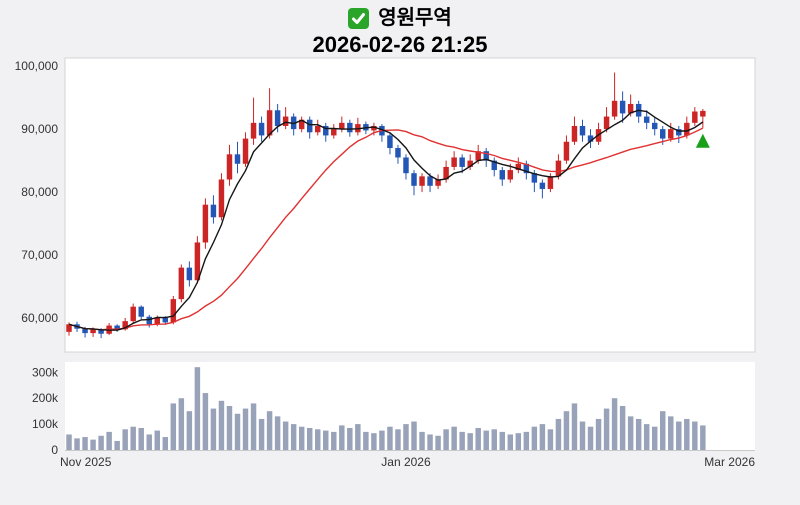 The image size is (800, 505). What do you see at coordinates (54, 450) in the screenshot?
I see `svg-text: 0` at bounding box center [54, 450].